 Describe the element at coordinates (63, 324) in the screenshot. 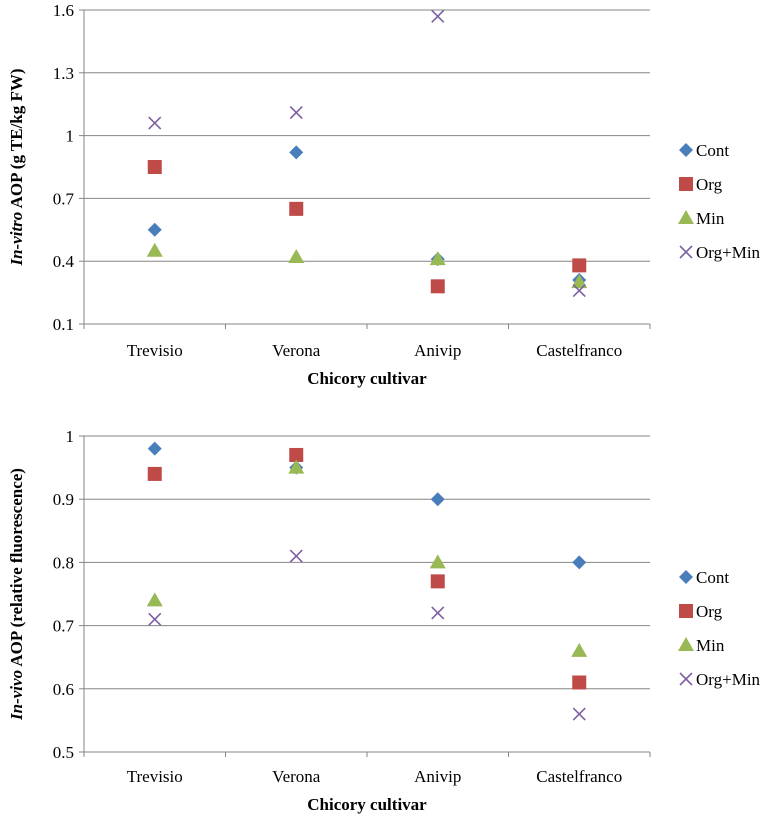

I see `y-tick-label: 0.1` at that location.